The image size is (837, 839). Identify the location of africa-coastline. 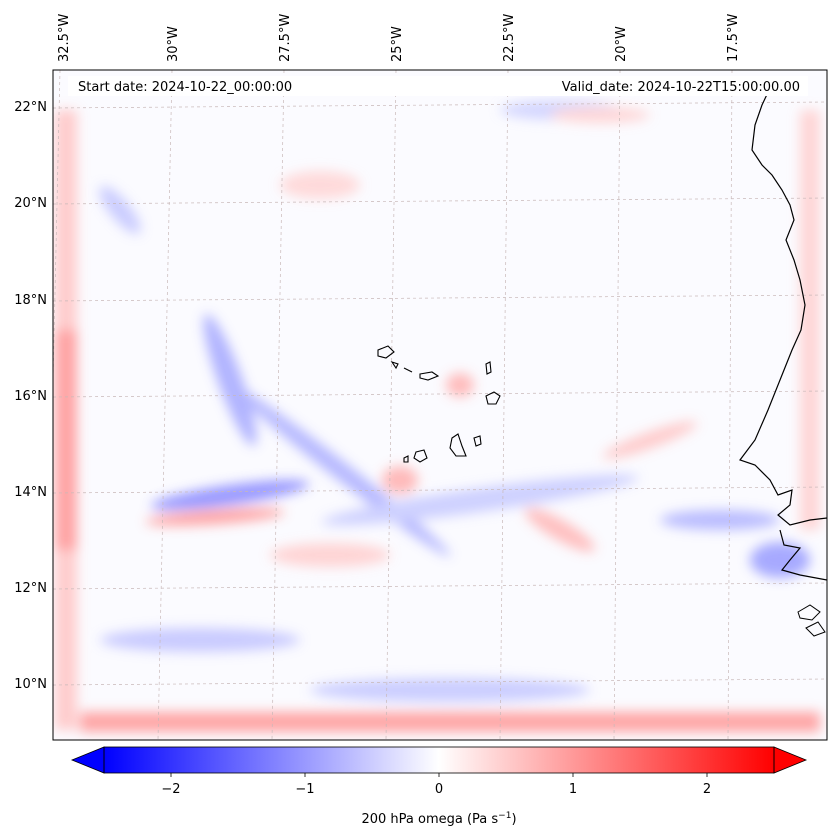
(783, 306).